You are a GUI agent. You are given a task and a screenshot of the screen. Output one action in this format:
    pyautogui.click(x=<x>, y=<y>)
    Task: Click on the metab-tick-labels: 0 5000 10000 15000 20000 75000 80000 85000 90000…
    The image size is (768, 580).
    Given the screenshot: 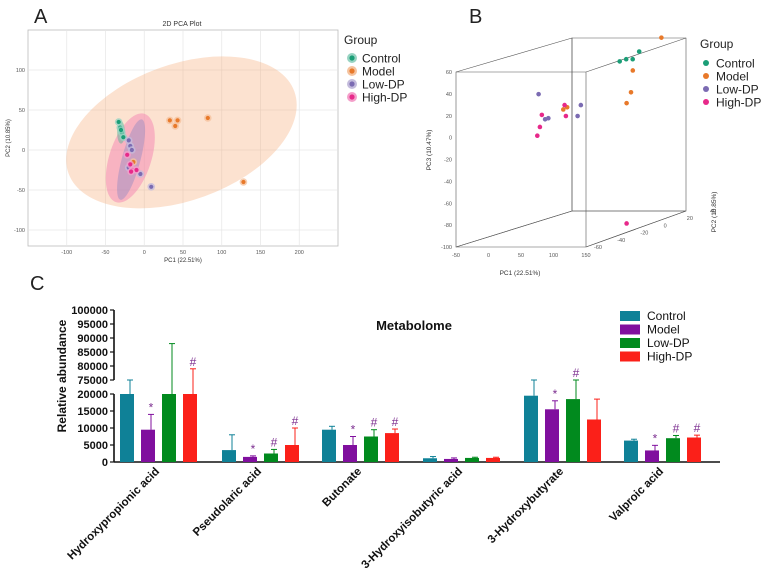 What is the action you would take?
    pyautogui.click(x=92, y=387)
    